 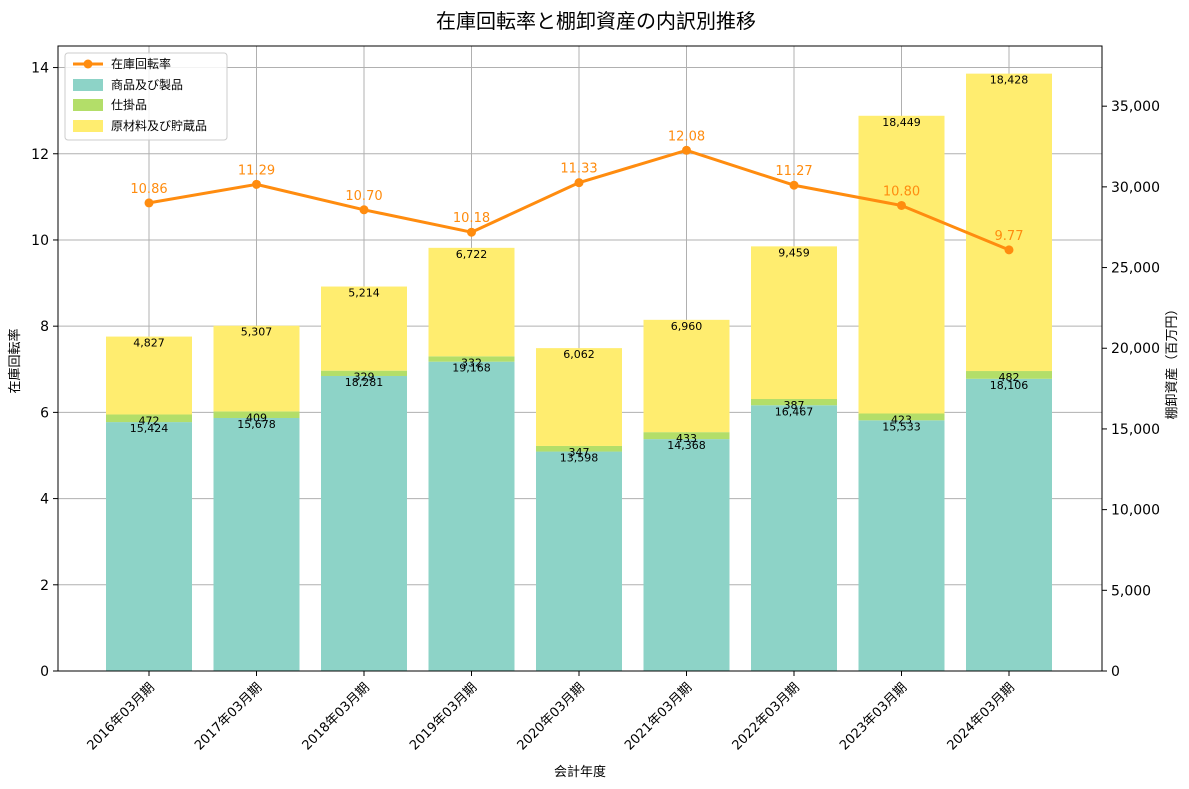 What do you see at coordinates (228, 716) in the screenshot?
I see `x-tick-label: 2017年03月期` at bounding box center [228, 716].